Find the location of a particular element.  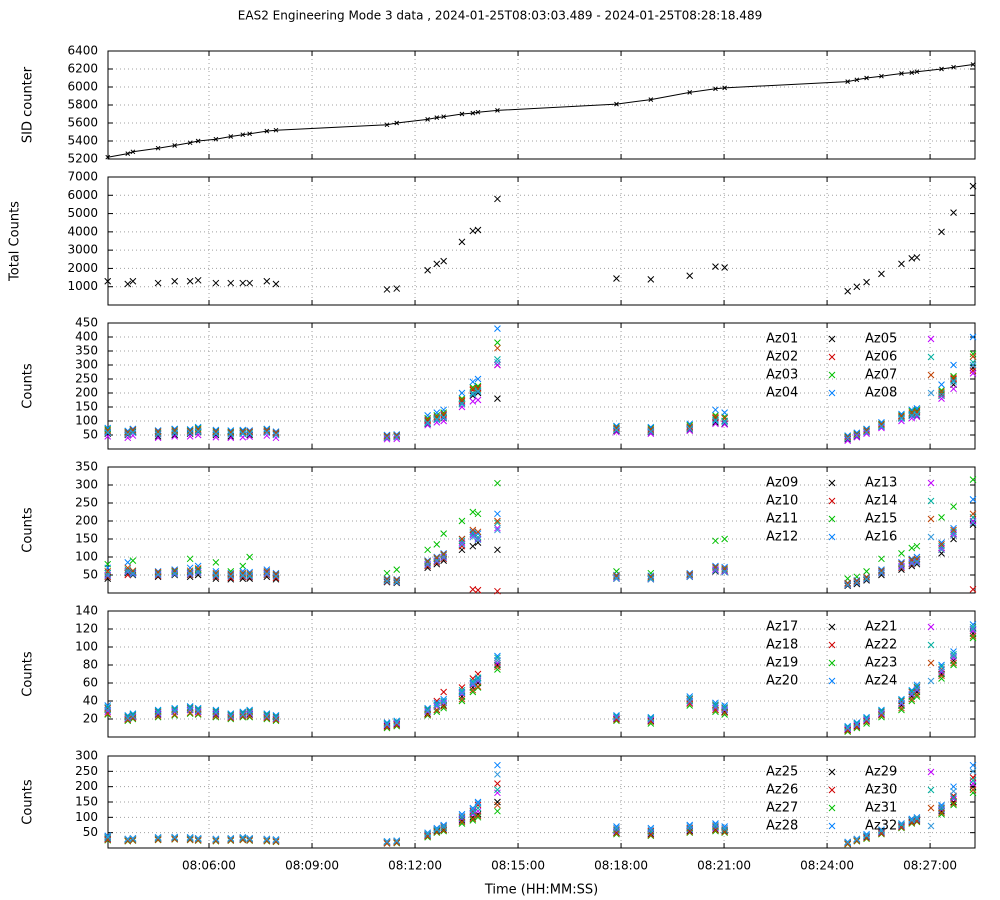

x-tick-label: 08:06:00 is located at coordinates (209, 866).